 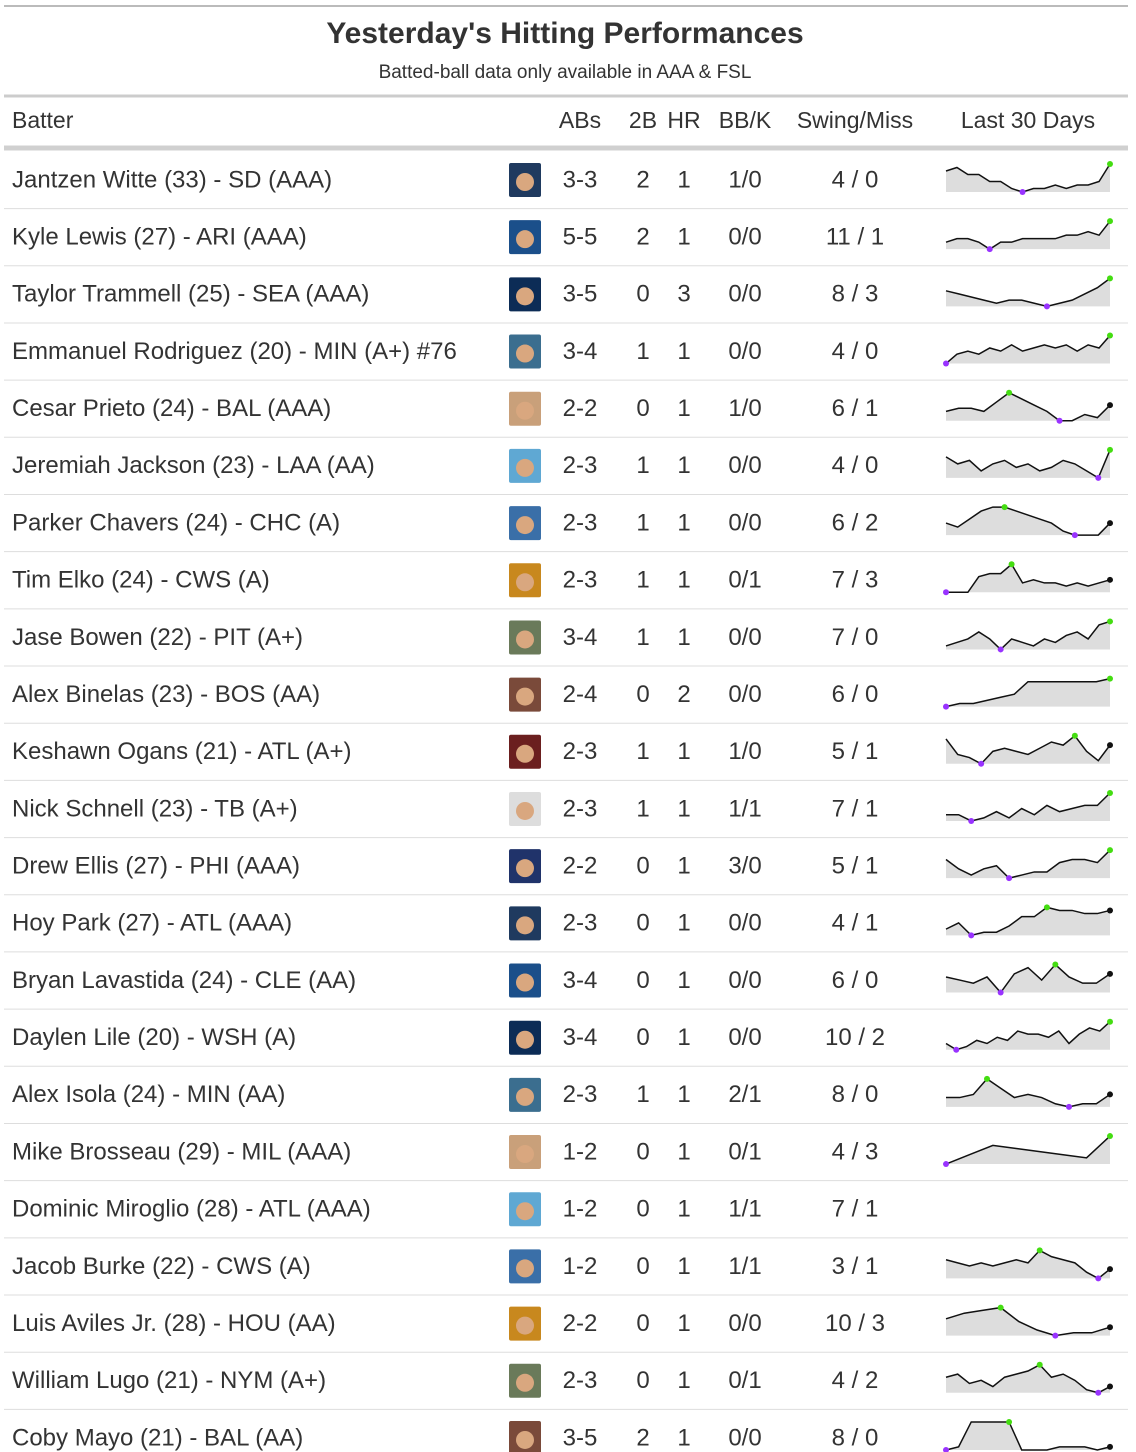 What do you see at coordinates (580, 179) in the screenshot?
I see `stat-cell: 3-3` at bounding box center [580, 179].